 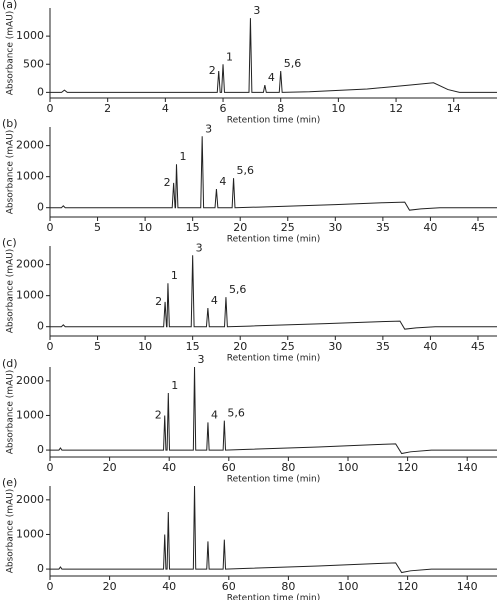 What do you see at coordinates (280, 108) in the screenshot?
I see `x-tick-label: 8` at bounding box center [280, 108].